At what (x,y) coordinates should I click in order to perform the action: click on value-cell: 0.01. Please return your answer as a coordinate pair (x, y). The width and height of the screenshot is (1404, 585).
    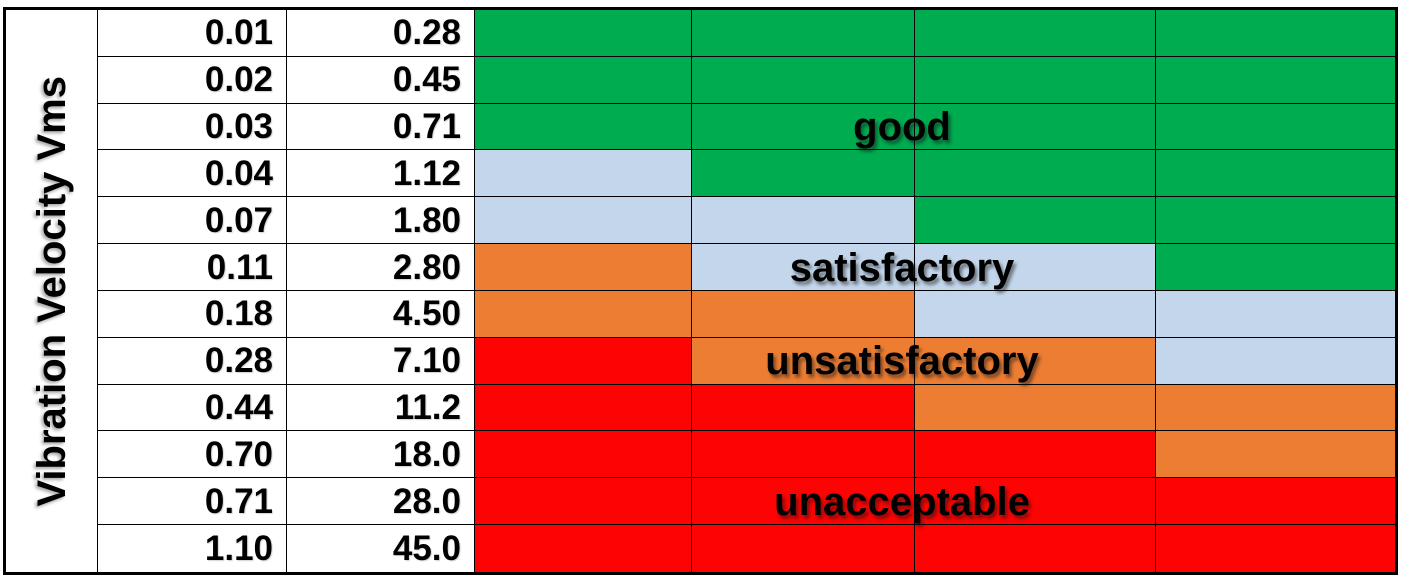
    Looking at the image, I should click on (192, 33).